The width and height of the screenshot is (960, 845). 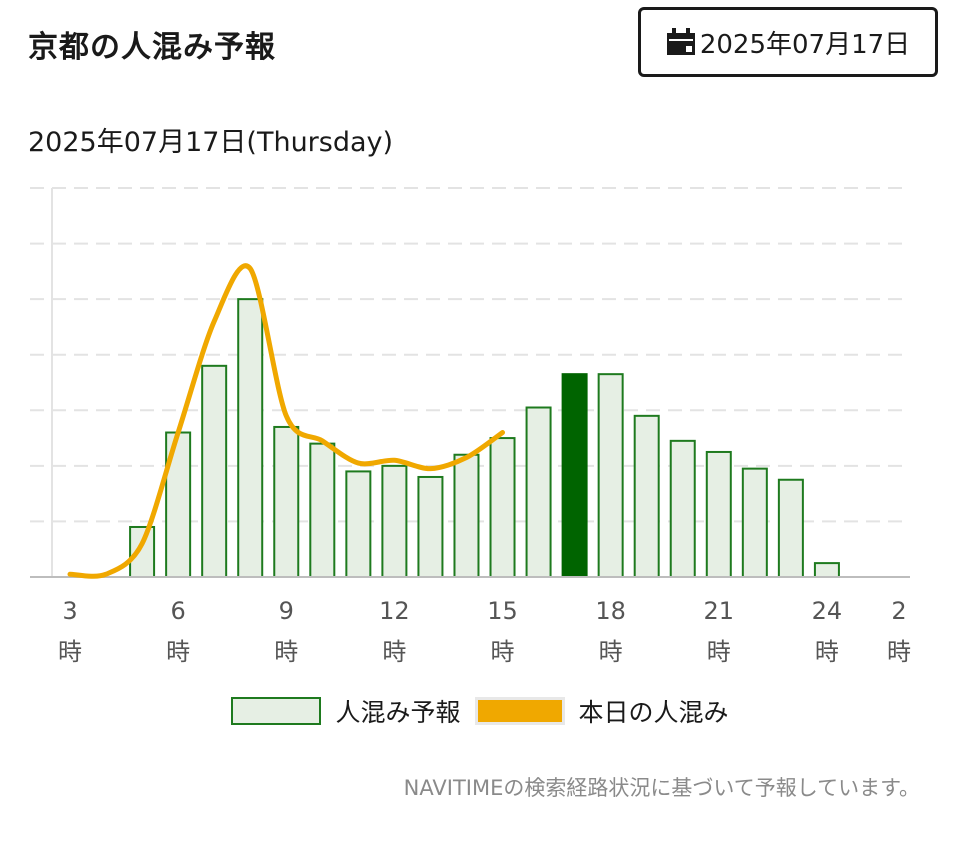 I want to click on x-tick-label: 18, so click(x=610, y=611).